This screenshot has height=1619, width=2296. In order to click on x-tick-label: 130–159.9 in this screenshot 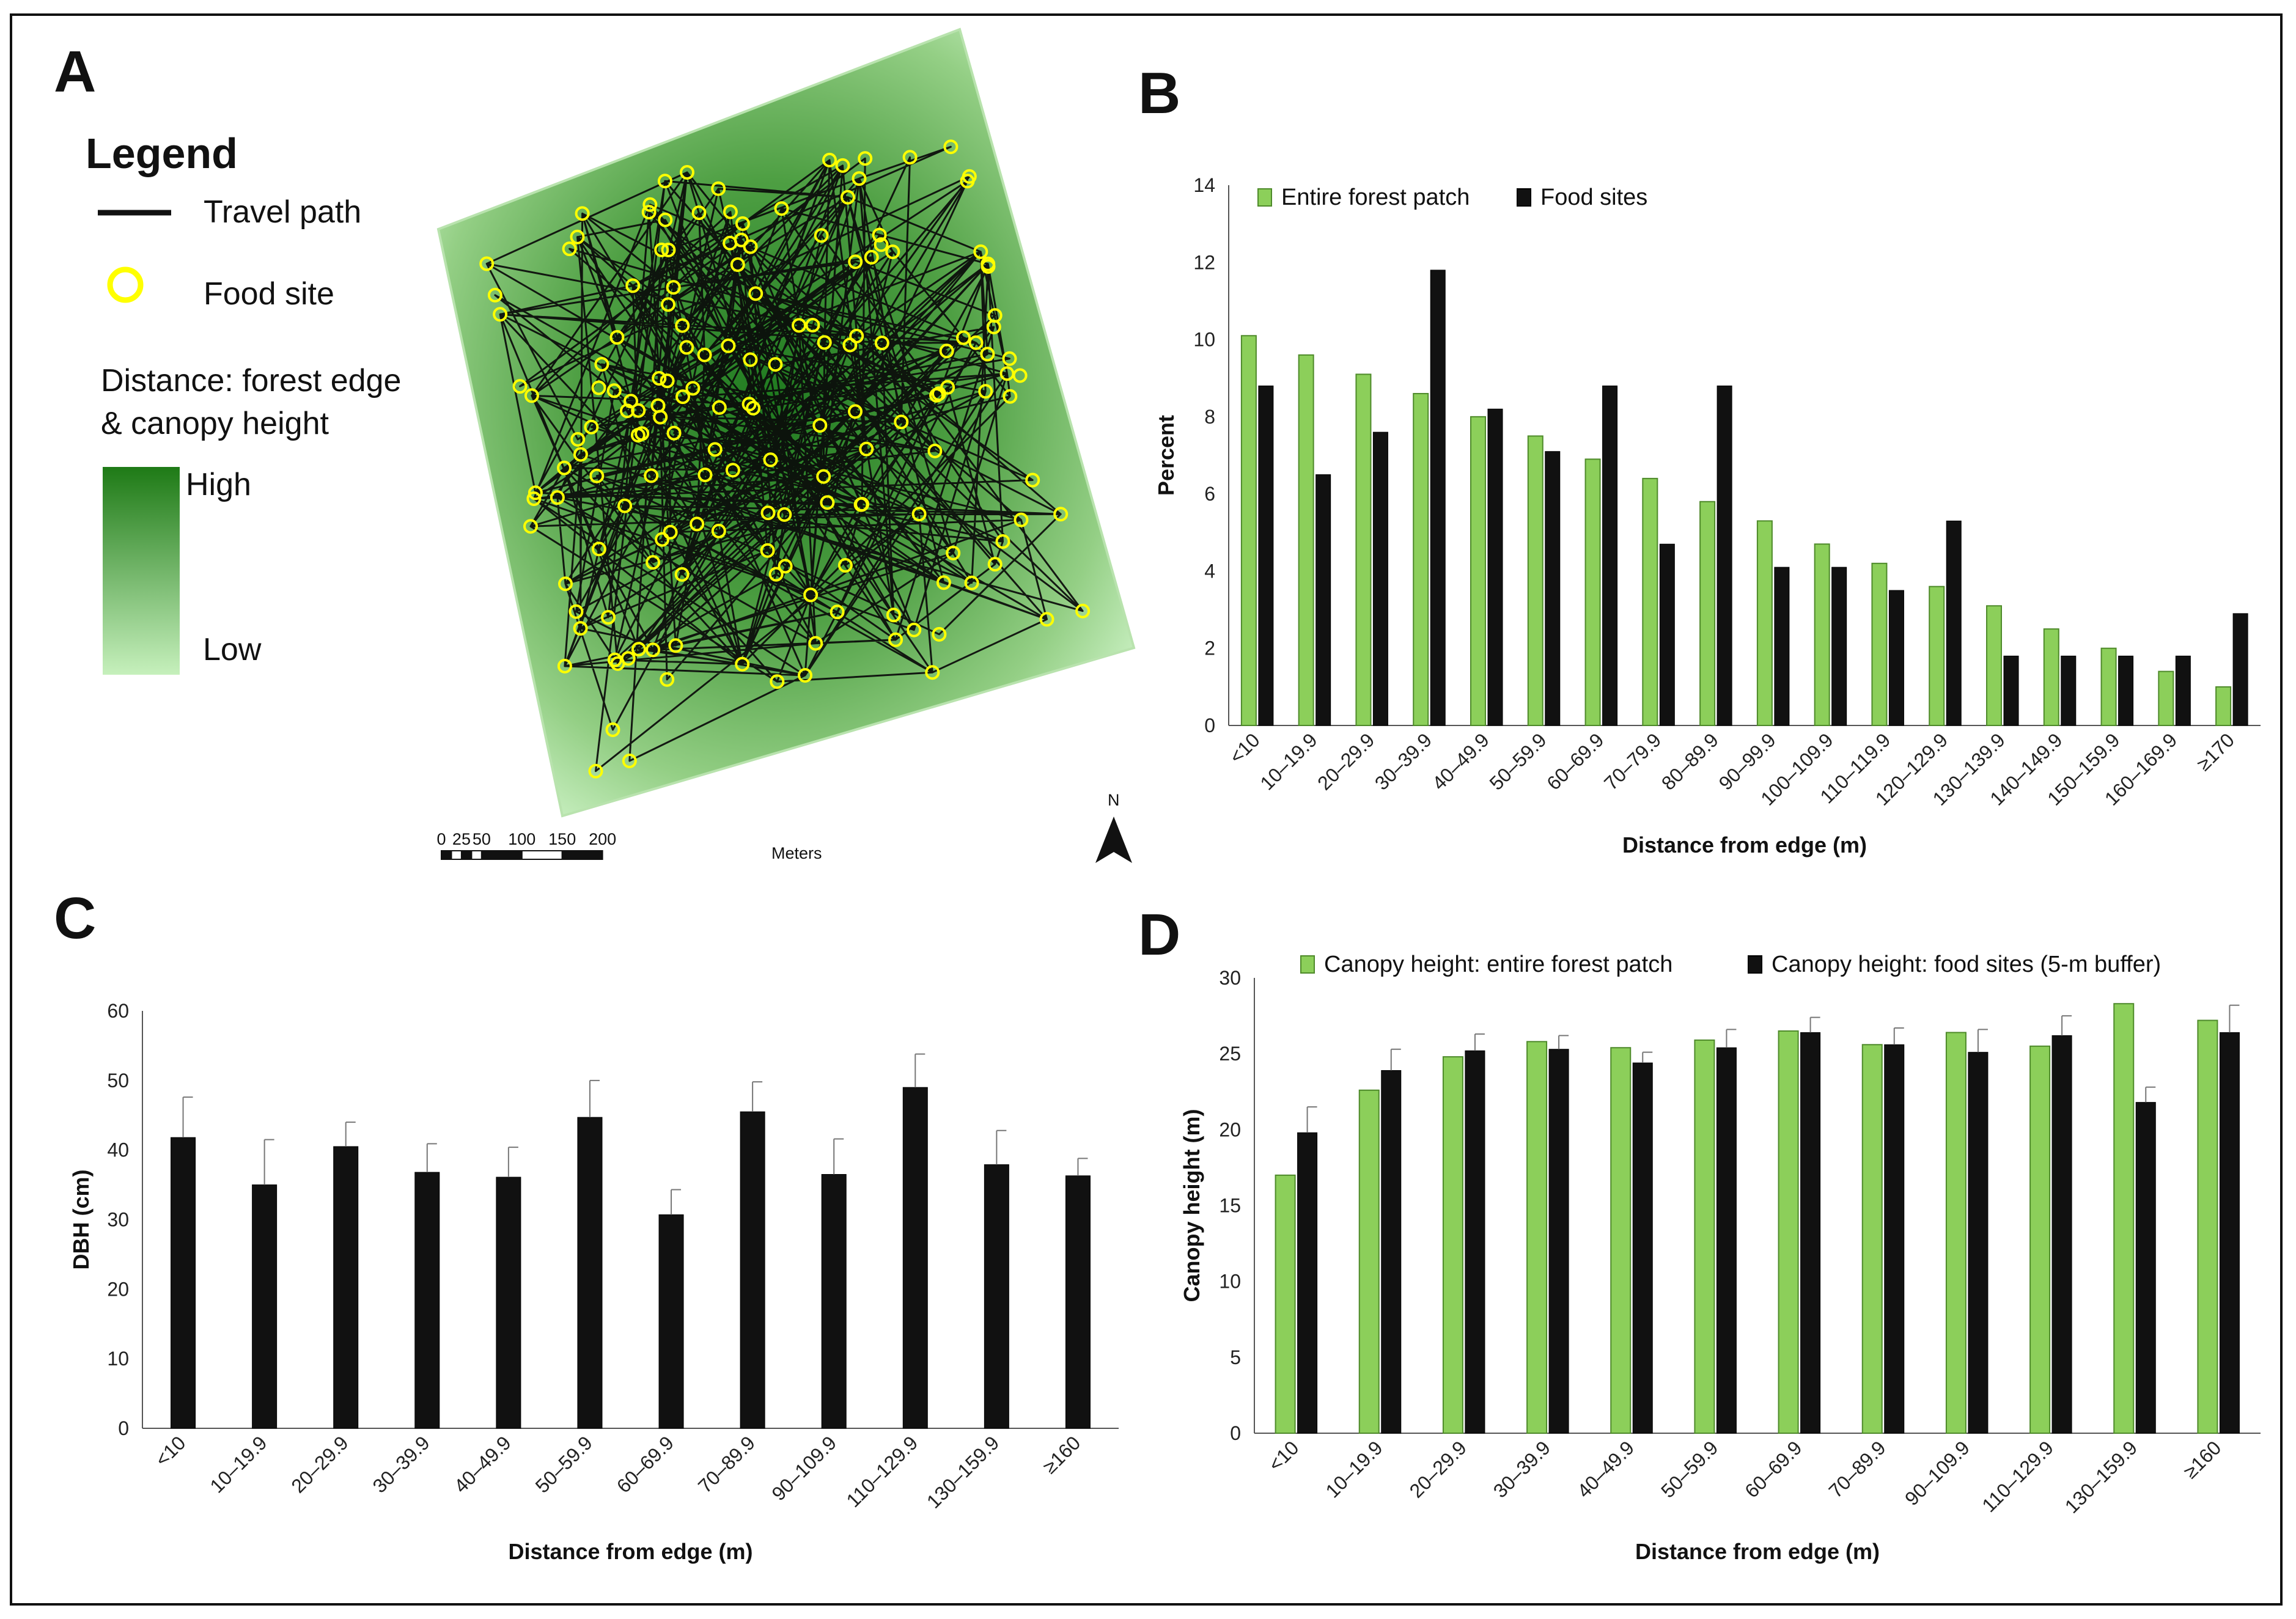, I will do `click(962, 1471)`.